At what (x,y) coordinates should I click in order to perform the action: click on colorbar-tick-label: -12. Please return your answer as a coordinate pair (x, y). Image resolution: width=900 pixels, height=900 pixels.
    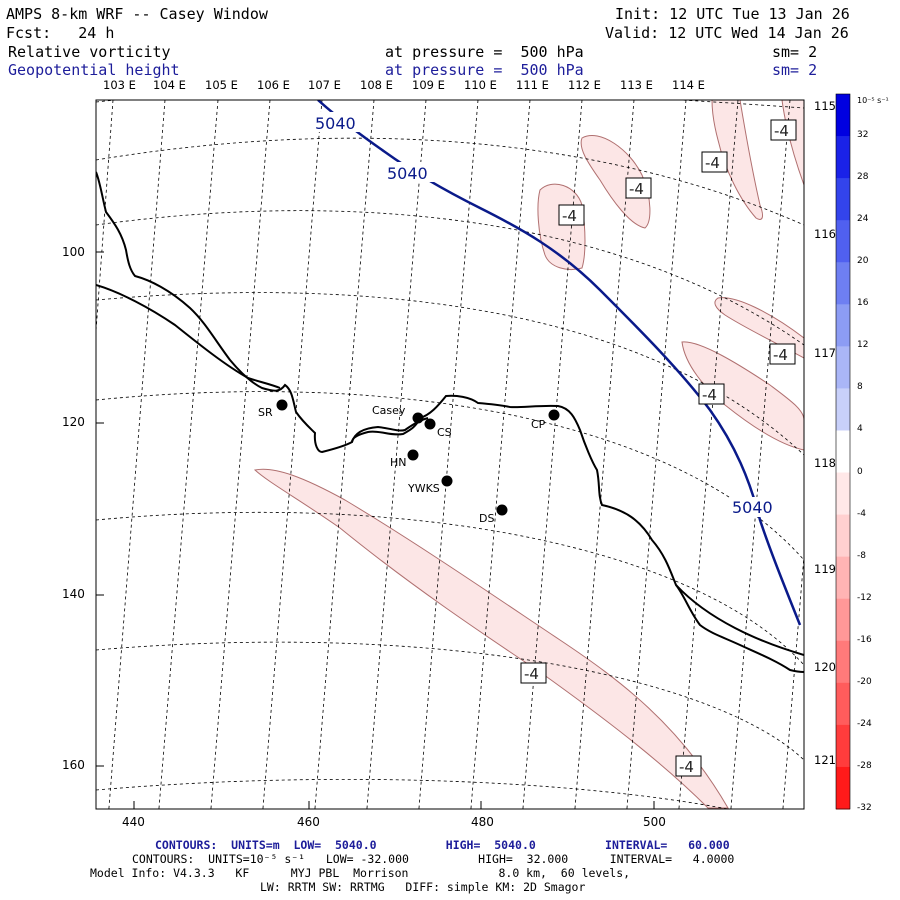
    Looking at the image, I should click on (864, 597).